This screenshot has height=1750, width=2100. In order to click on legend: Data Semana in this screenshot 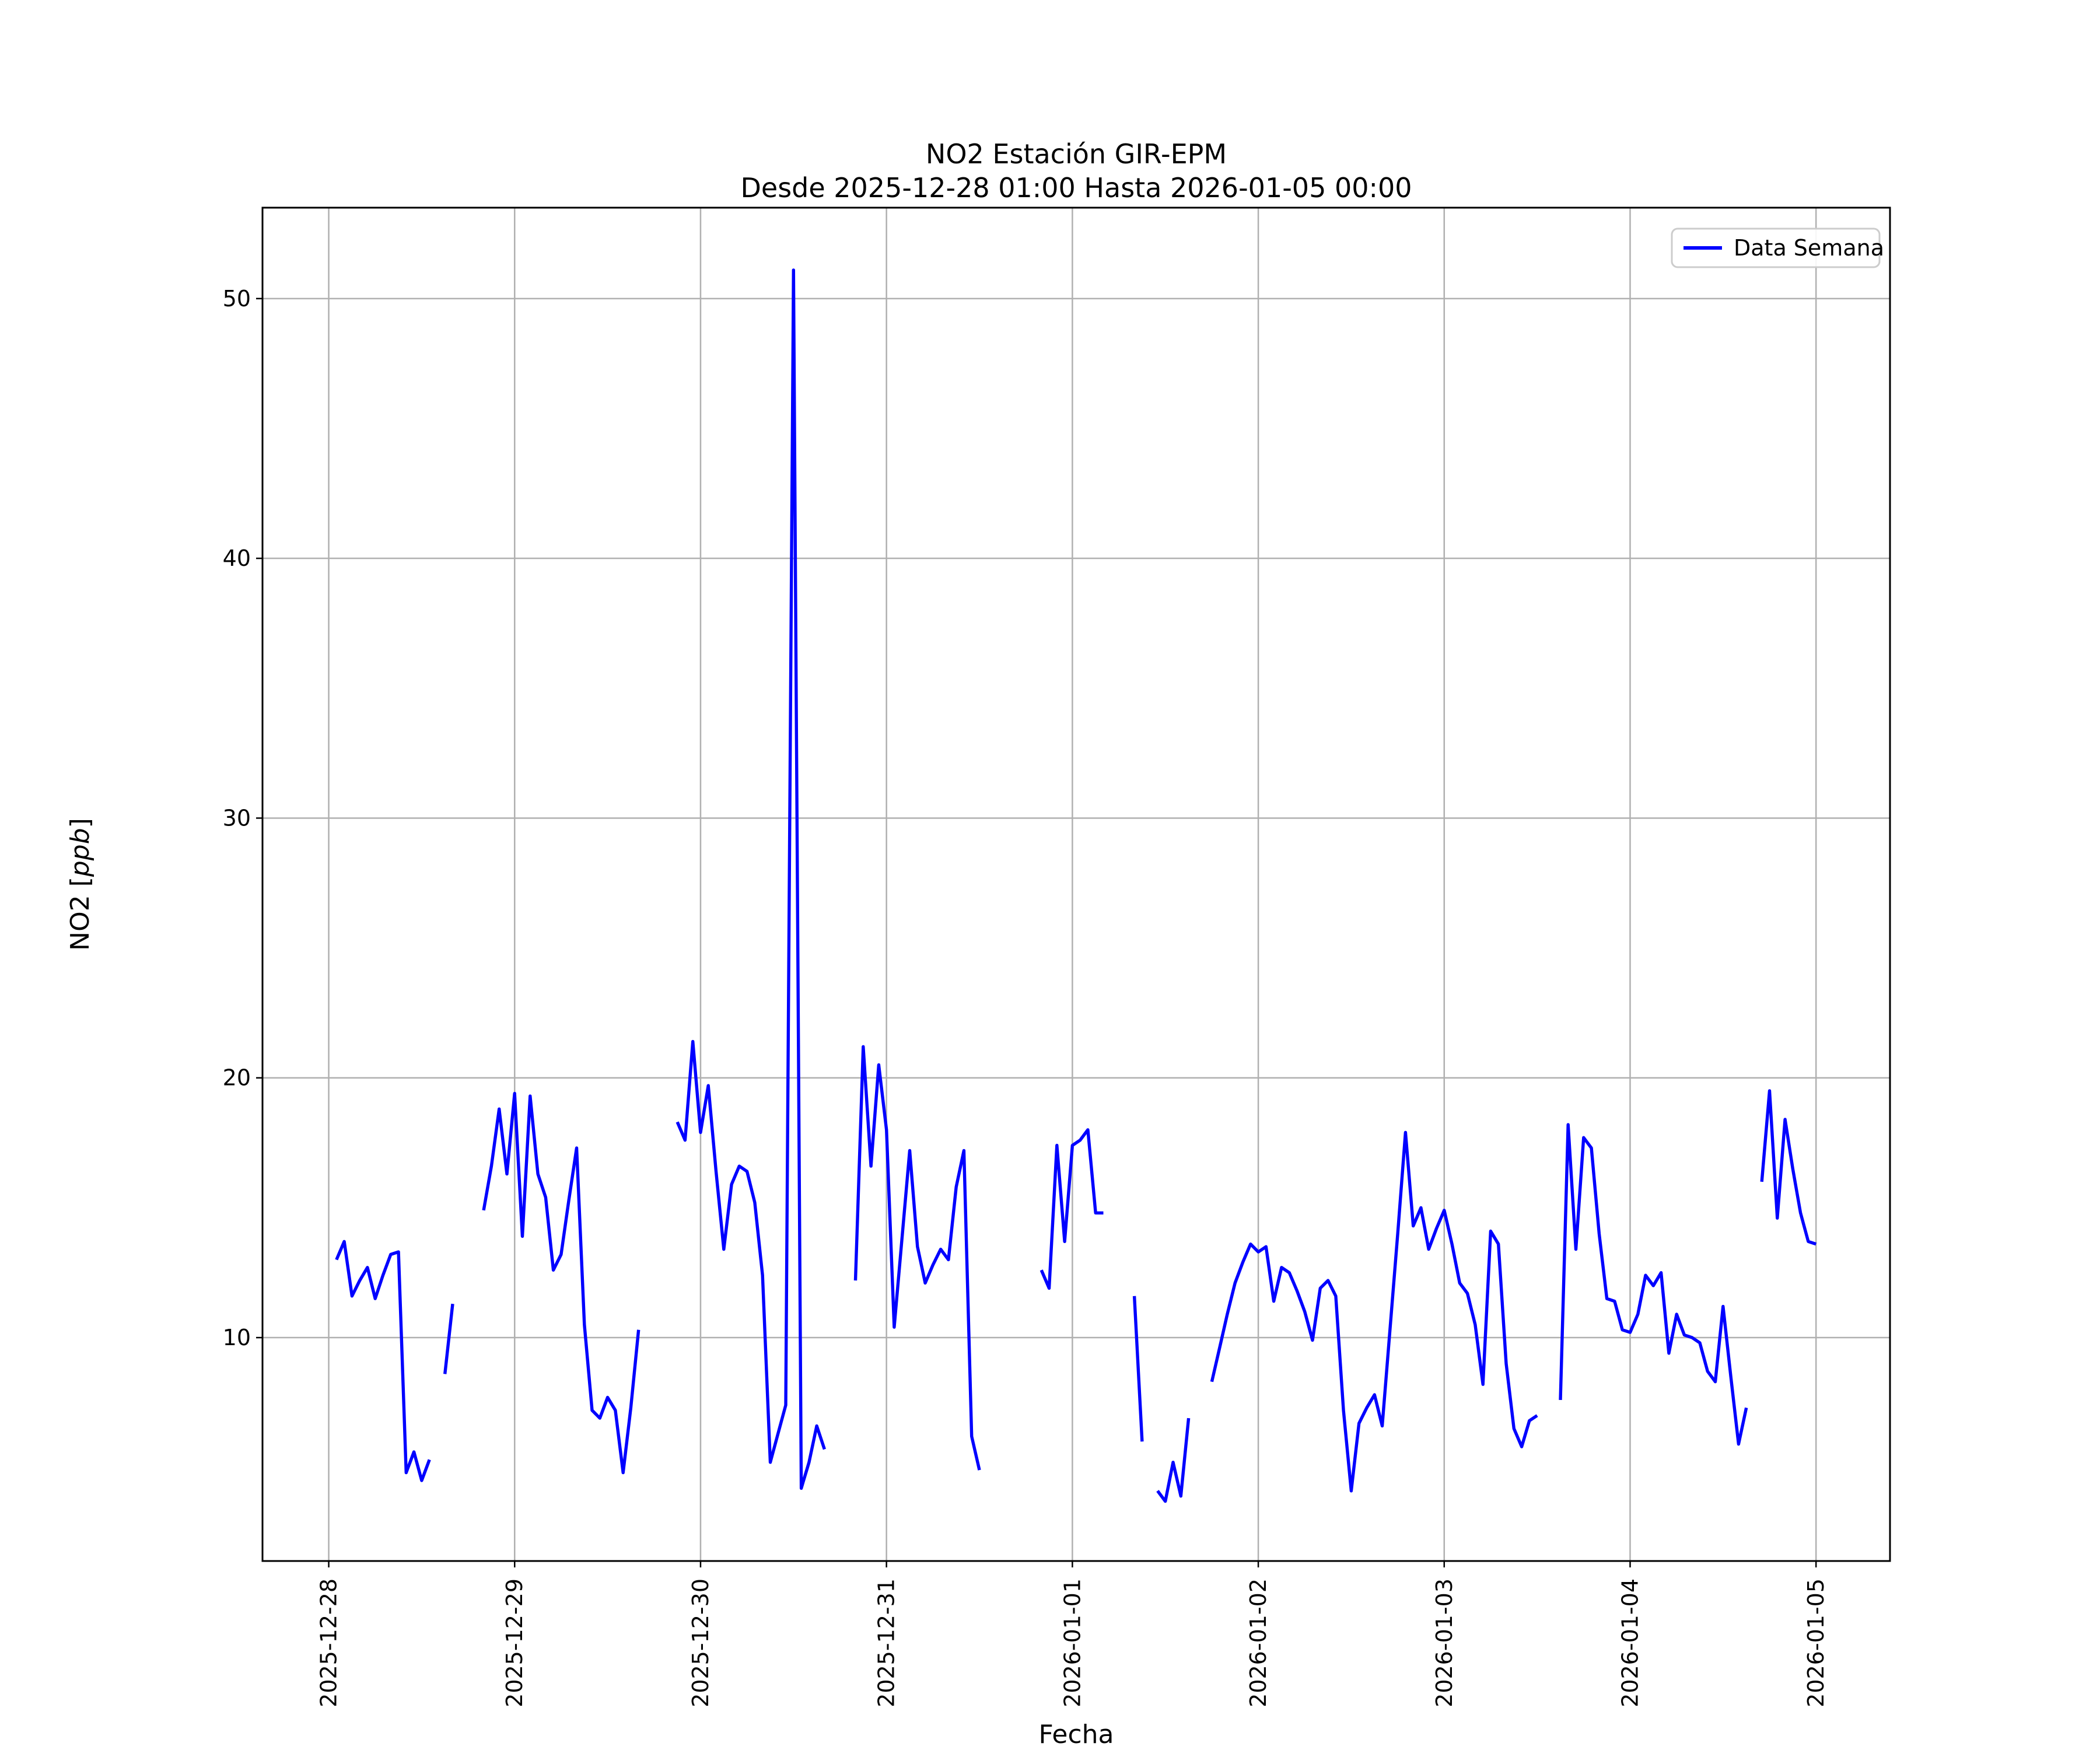, I will do `click(1777, 248)`.